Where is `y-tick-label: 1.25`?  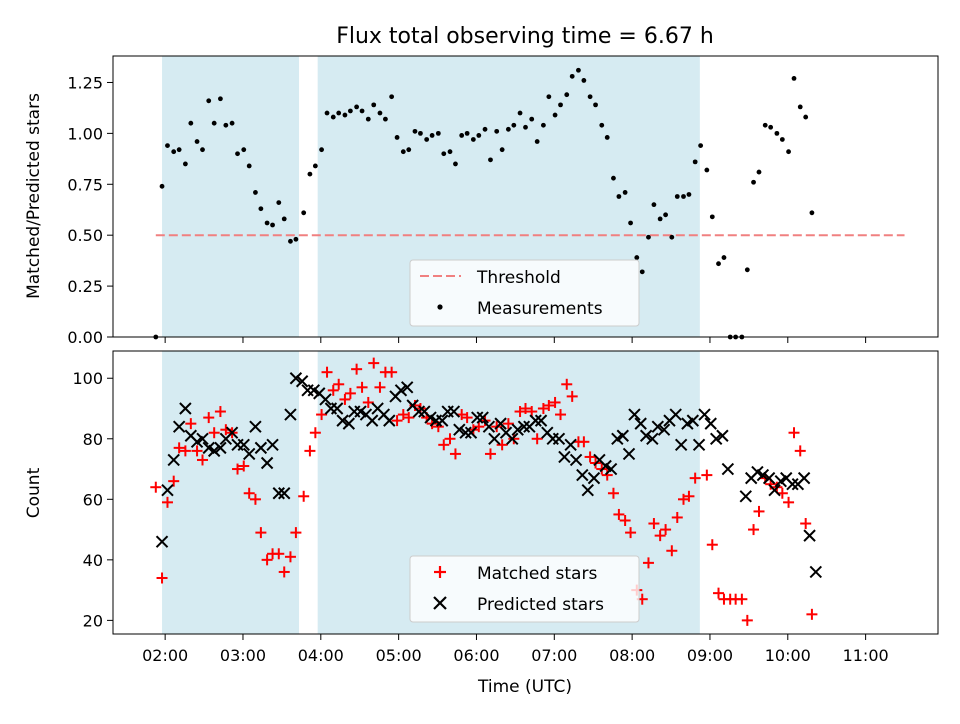 y-tick-label: 1.25 is located at coordinates (85, 82).